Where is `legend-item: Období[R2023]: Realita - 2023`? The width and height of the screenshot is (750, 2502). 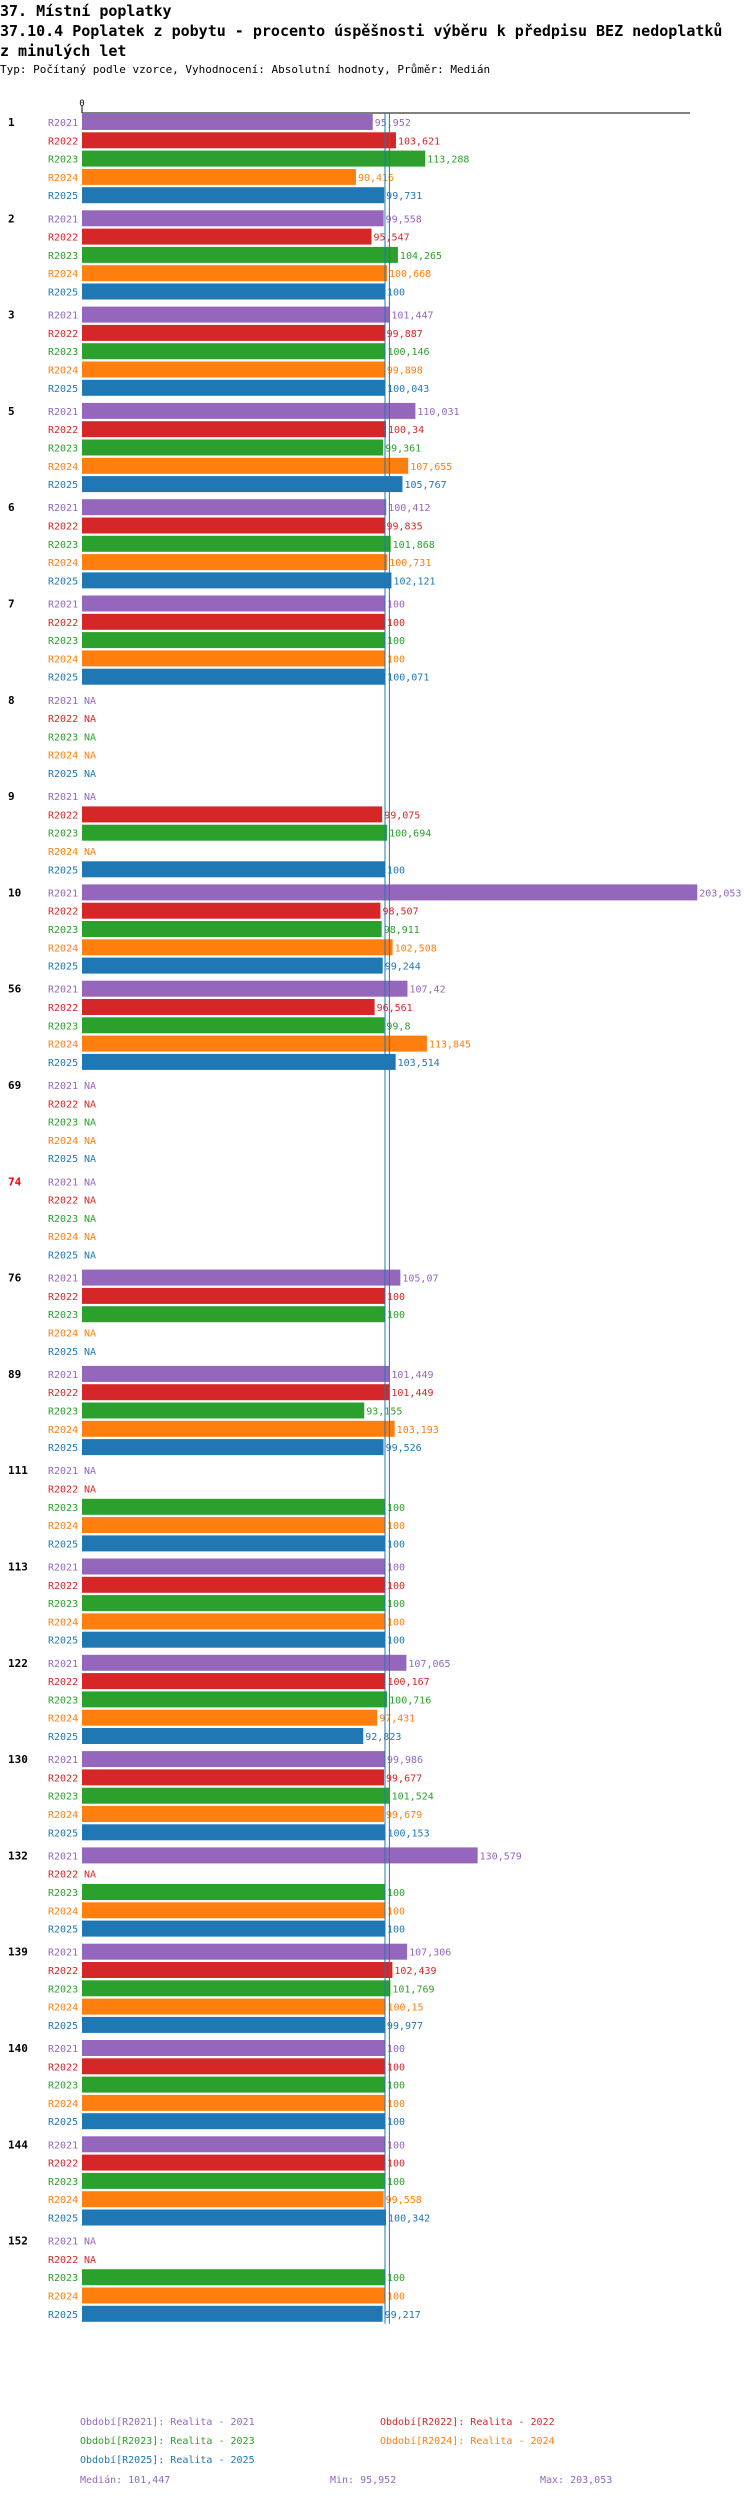 legend-item: Období[R2023]: Realita - 2023 is located at coordinates (167, 2441).